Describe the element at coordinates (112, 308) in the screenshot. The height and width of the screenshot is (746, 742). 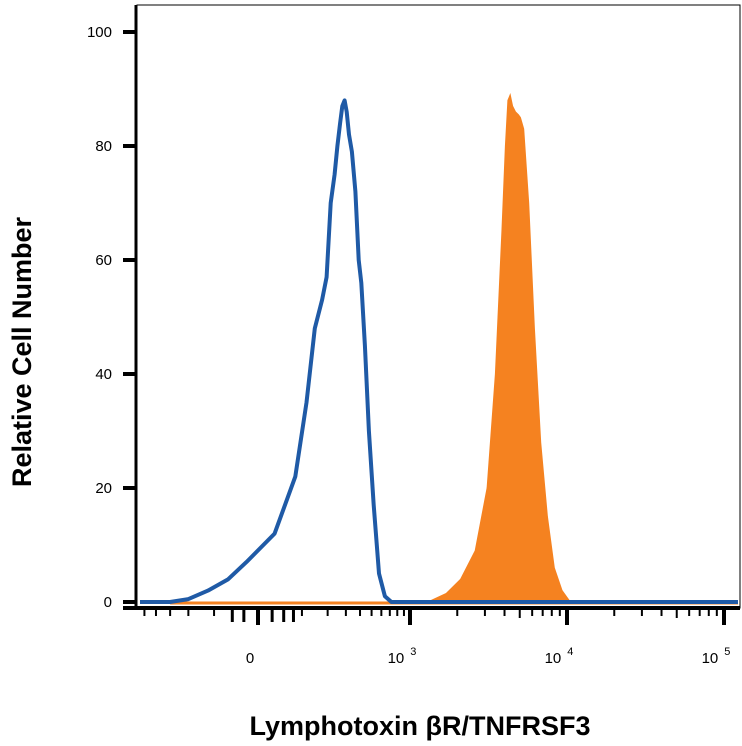
I see `y-axis: 0 20 40 60 80 100` at that location.